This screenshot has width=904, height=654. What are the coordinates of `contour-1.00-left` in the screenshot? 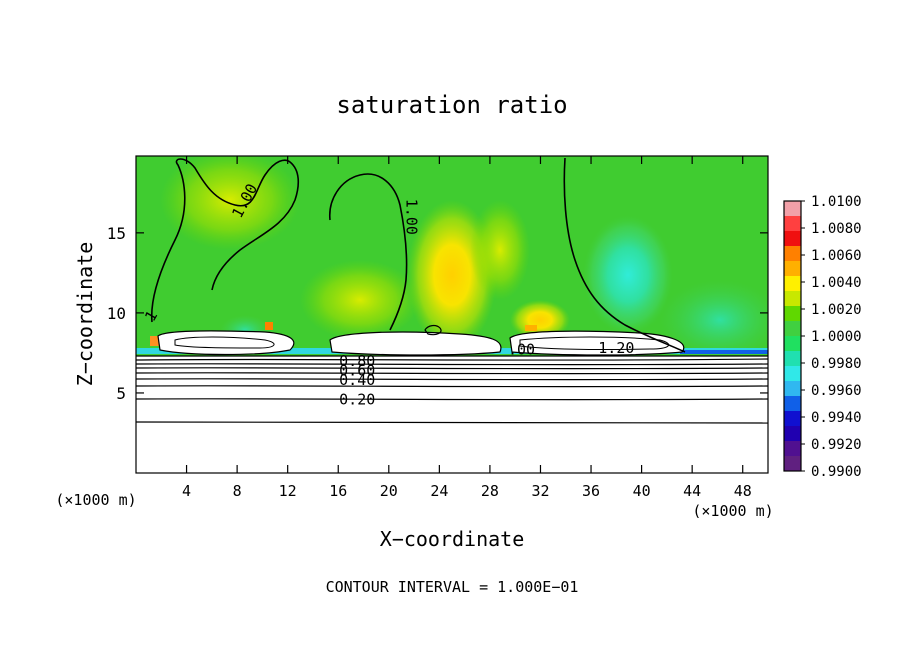 It's located at (225, 240).